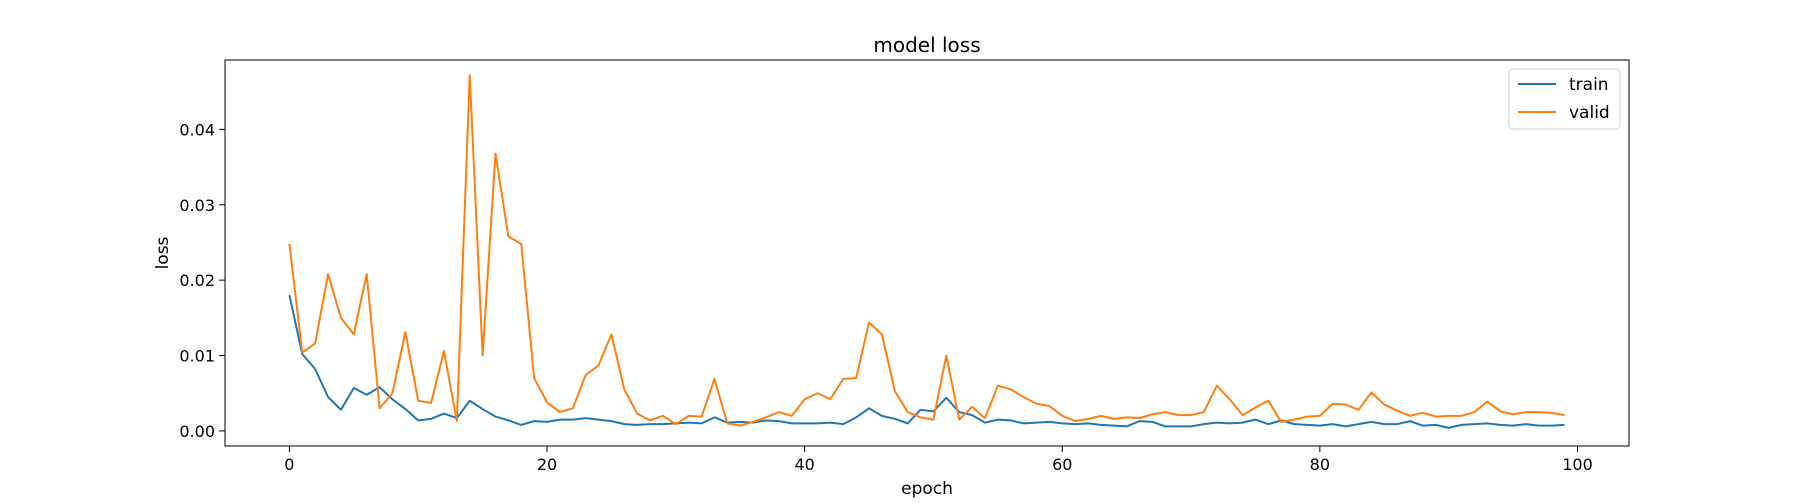  I want to click on y-tick-label: 0.00, so click(197, 431).